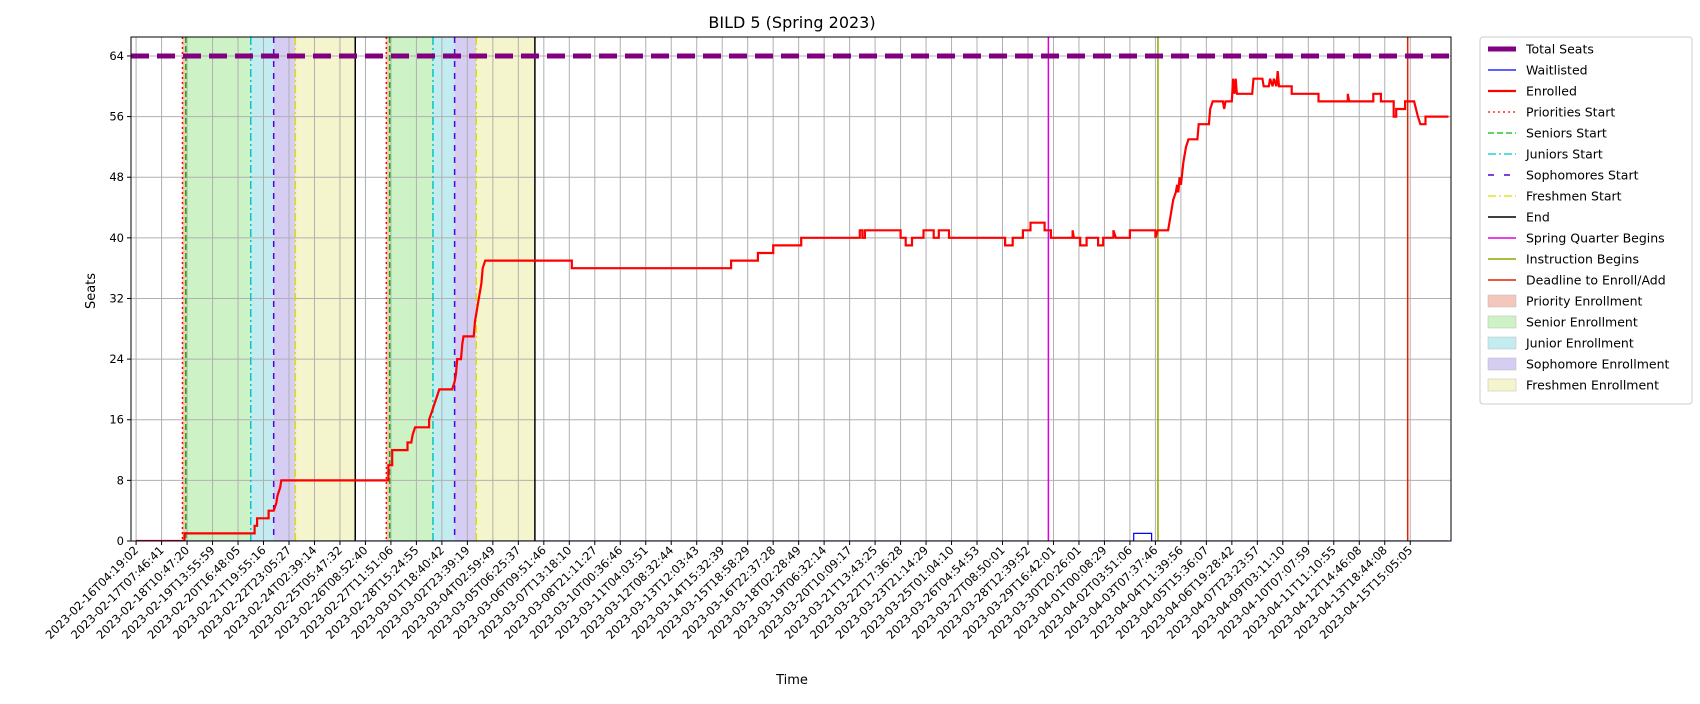 The width and height of the screenshot is (1700, 704). Describe the element at coordinates (1584, 301) in the screenshot. I see `legend-entry-label: Priority Enrollment` at that location.